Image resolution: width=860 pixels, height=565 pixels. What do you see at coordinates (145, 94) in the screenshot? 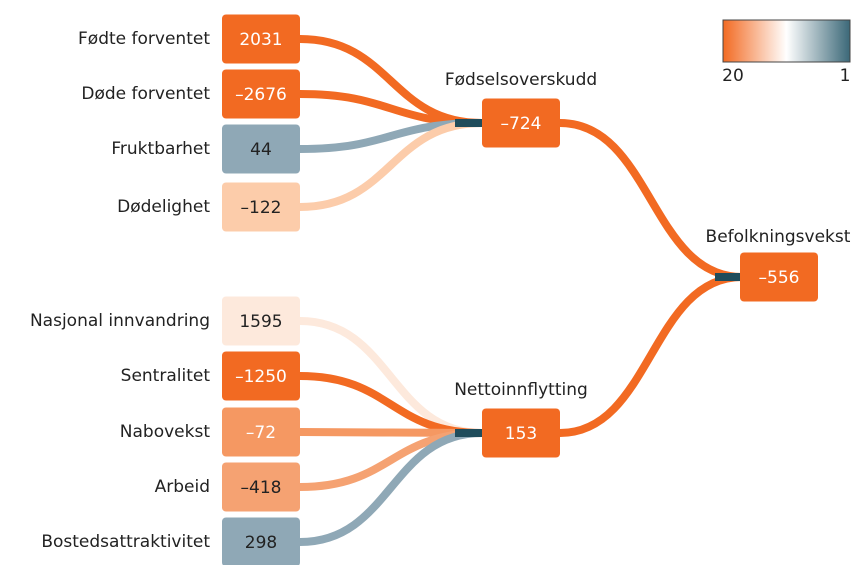
I see `node-label: Døde forventet` at bounding box center [145, 94].